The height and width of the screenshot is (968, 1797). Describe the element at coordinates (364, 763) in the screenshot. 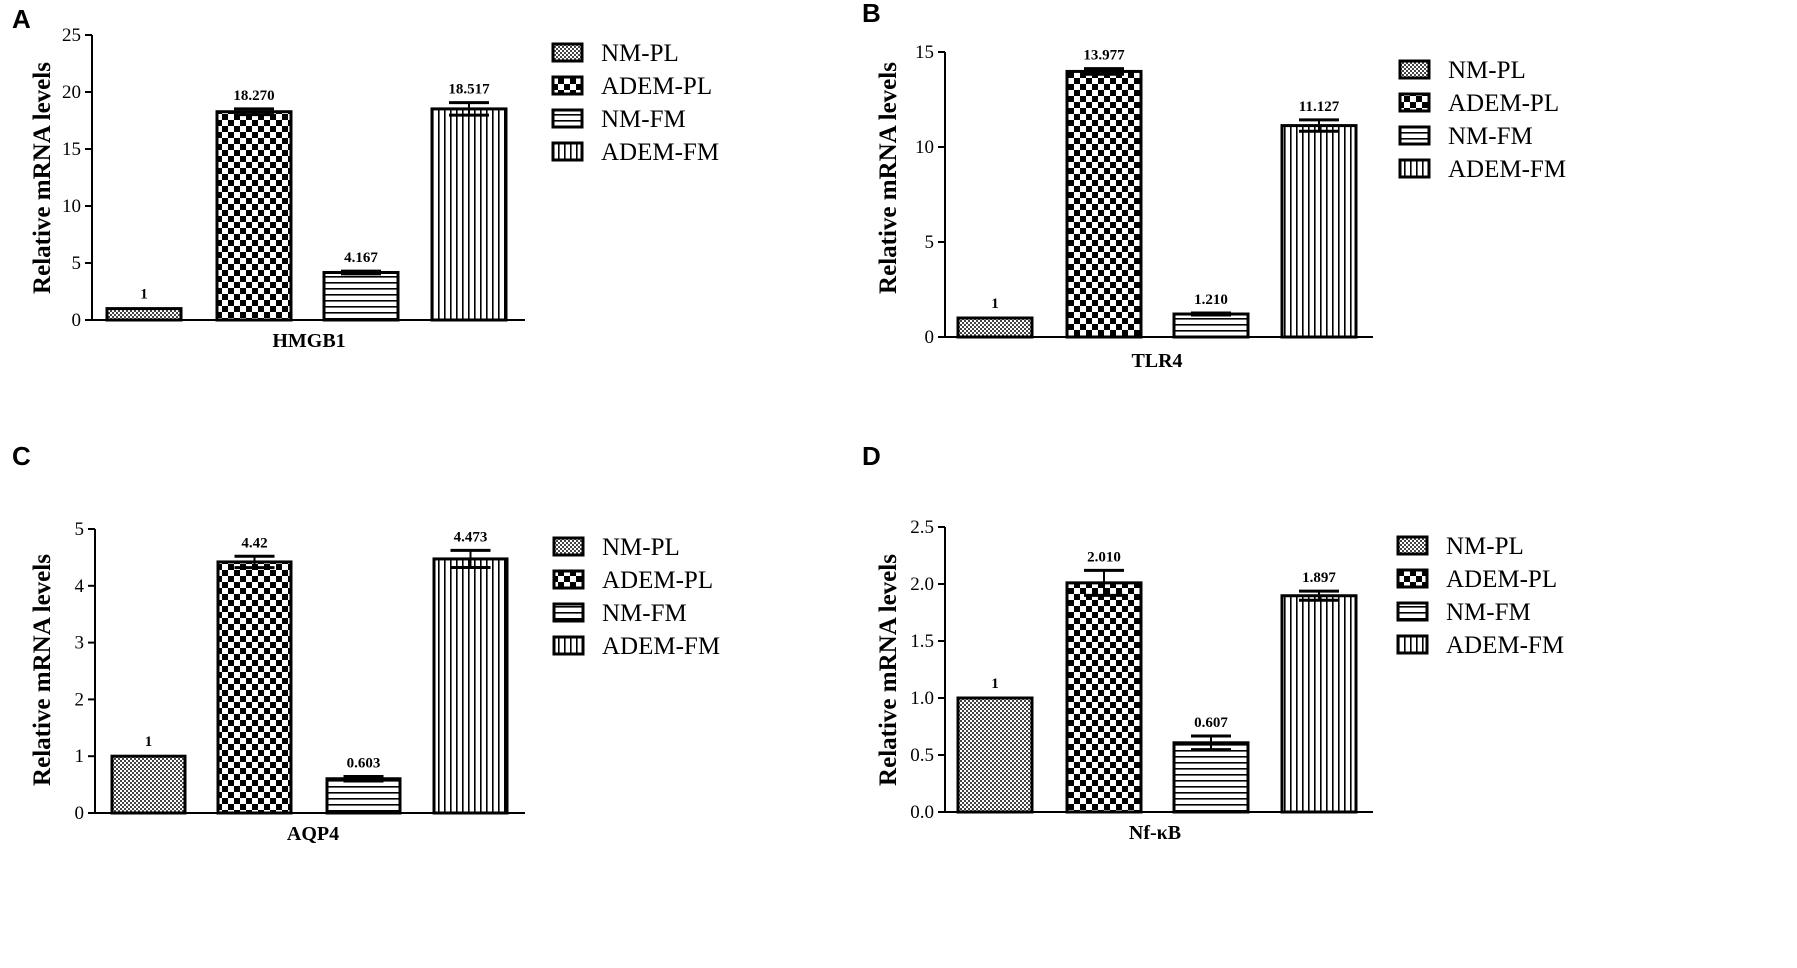

I see `data-label: 0.603` at that location.